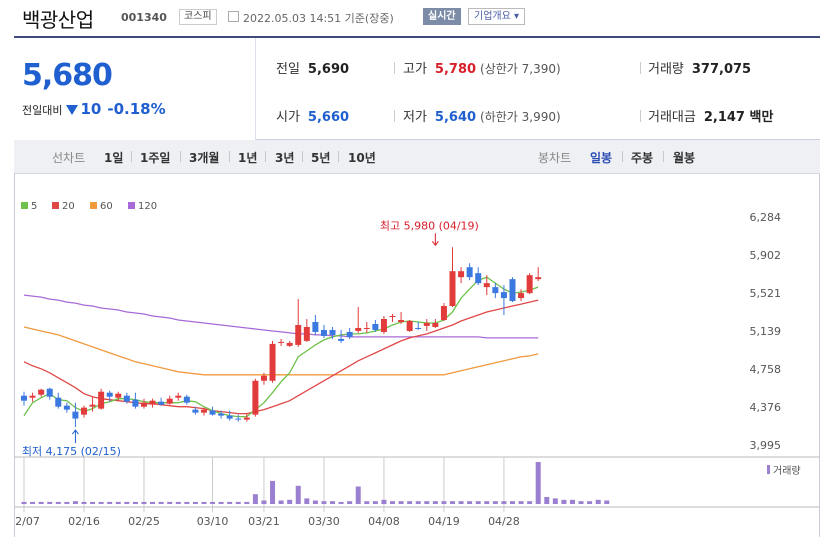  I want to click on change-value: 10, so click(91, 109).